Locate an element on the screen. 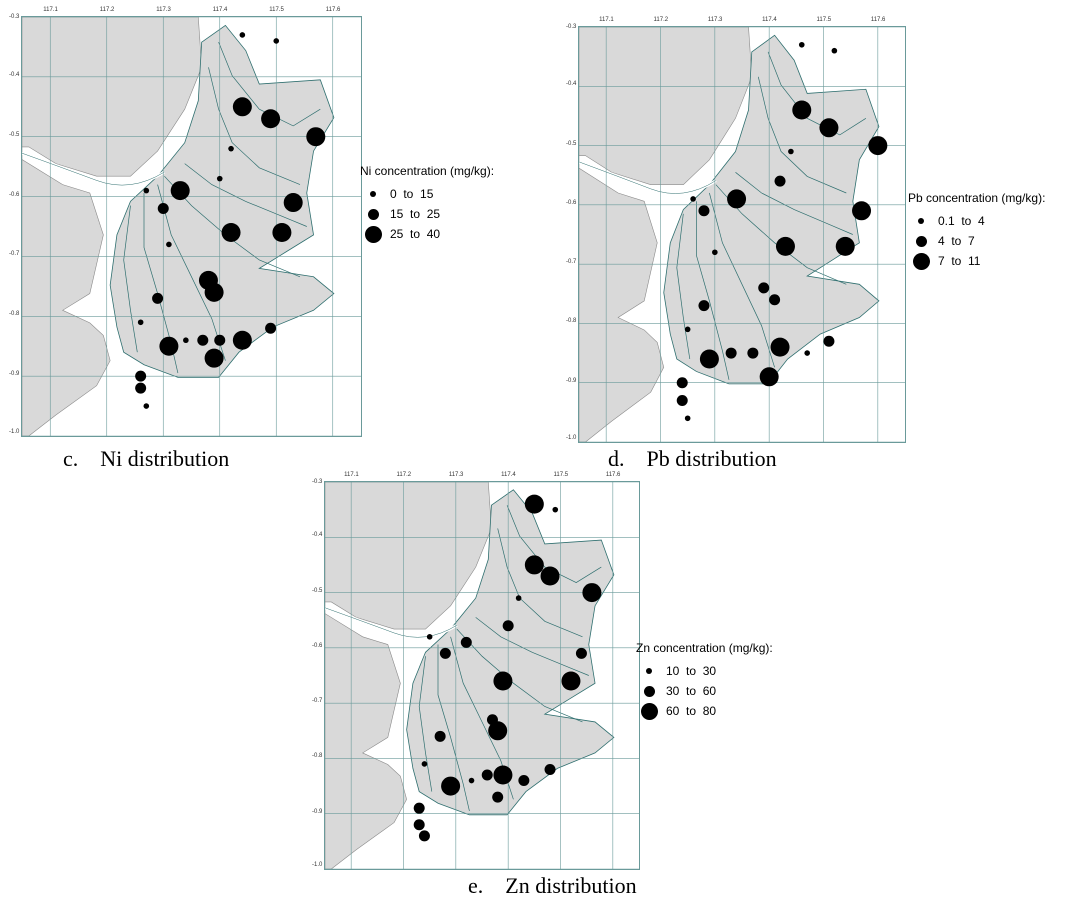  latitude-tick-label: -0.8 is located at coordinates (14, 314).